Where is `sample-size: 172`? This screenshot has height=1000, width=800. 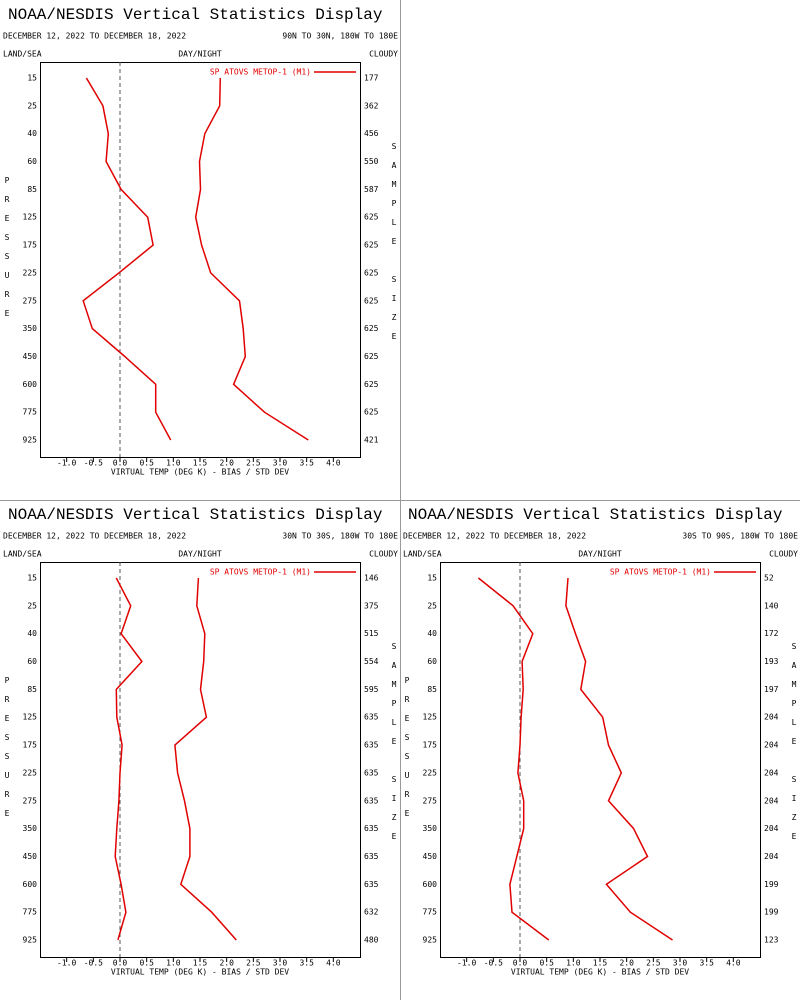 sample-size: 172 is located at coordinates (771, 633).